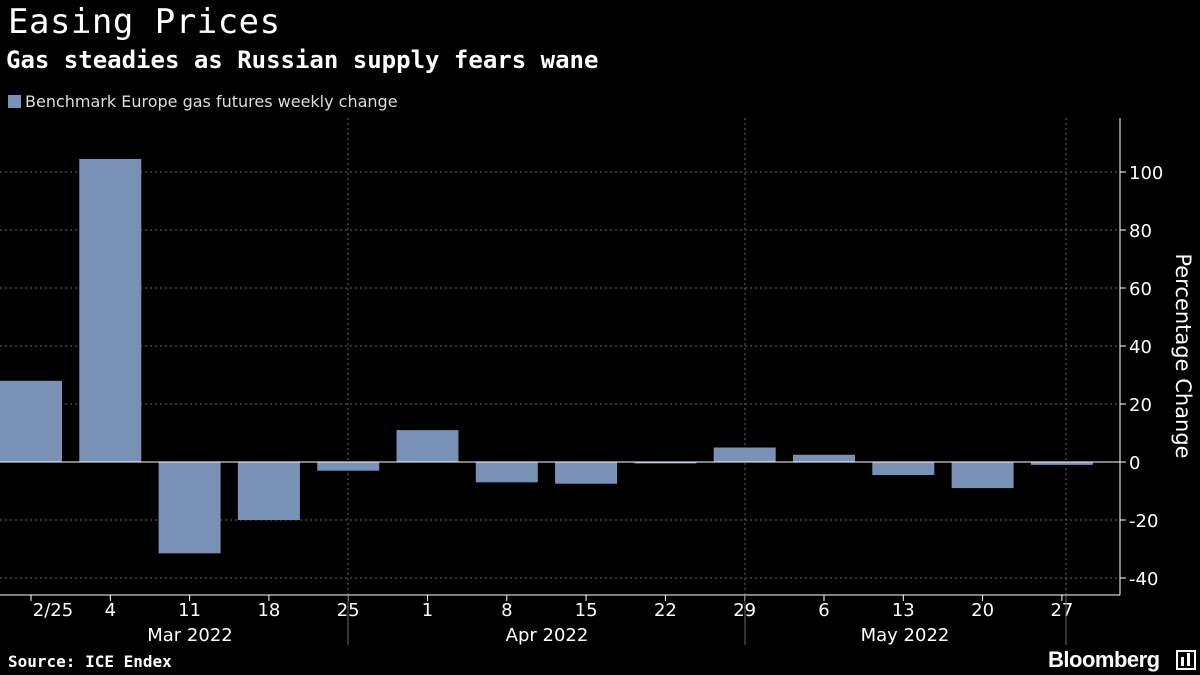 Image resolution: width=1200 pixels, height=675 pixels. I want to click on y-tick-label: 60, so click(1140, 289).